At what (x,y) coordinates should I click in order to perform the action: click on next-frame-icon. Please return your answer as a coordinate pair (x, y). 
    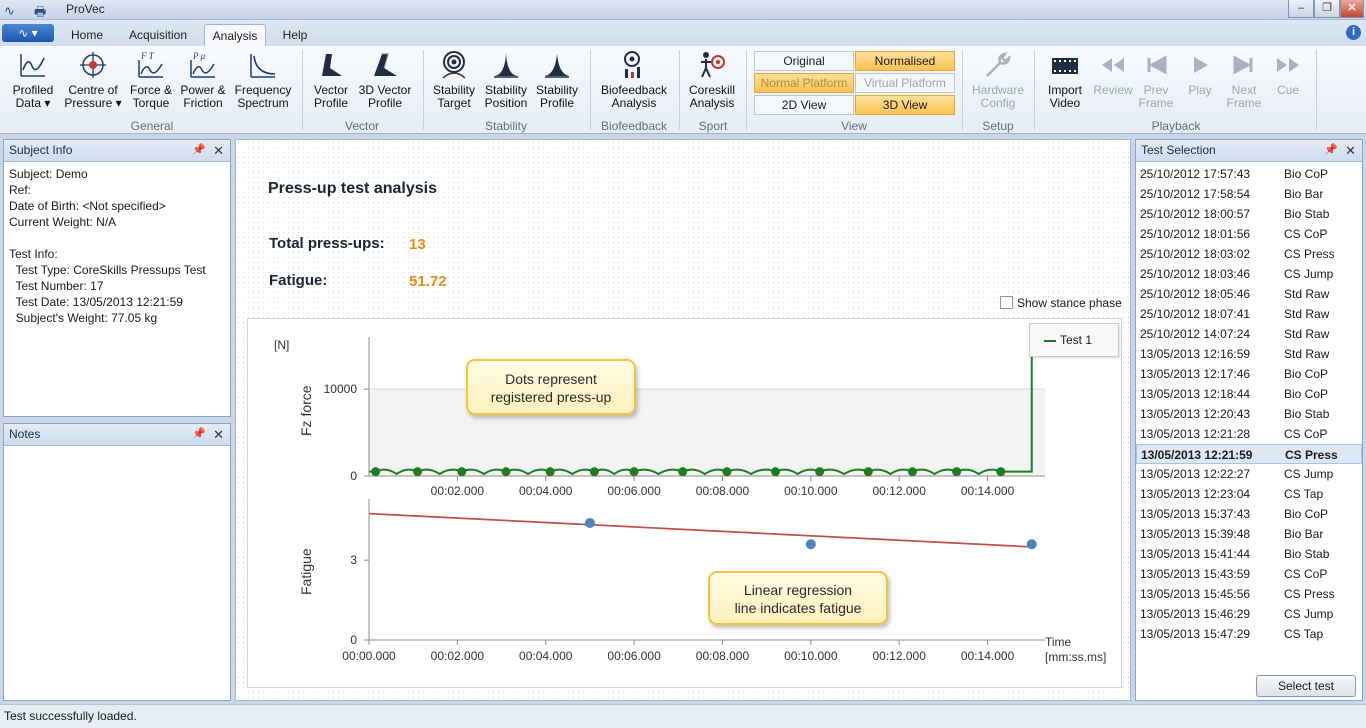
    Looking at the image, I should click on (1243, 65).